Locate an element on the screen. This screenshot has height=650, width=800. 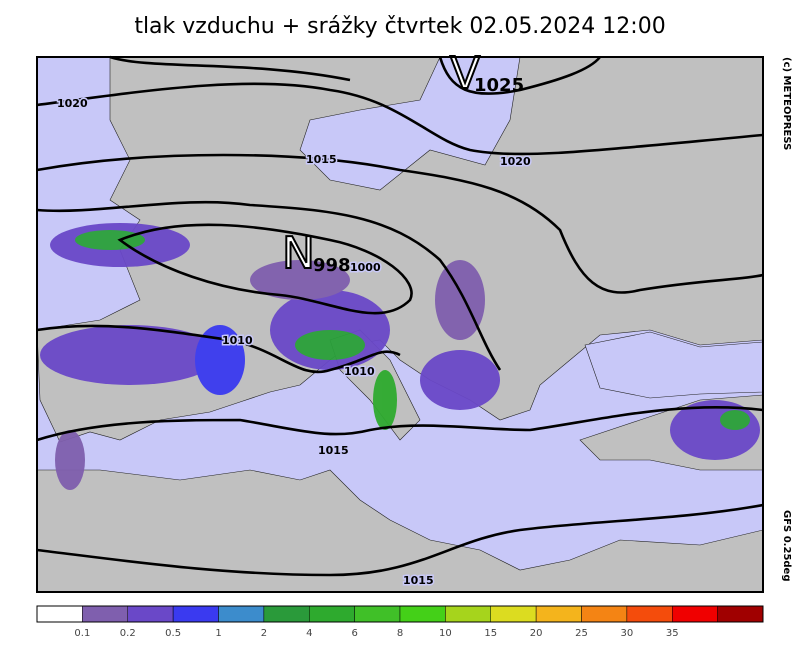
colorbar-label: 10 is located at coordinates (445, 633).